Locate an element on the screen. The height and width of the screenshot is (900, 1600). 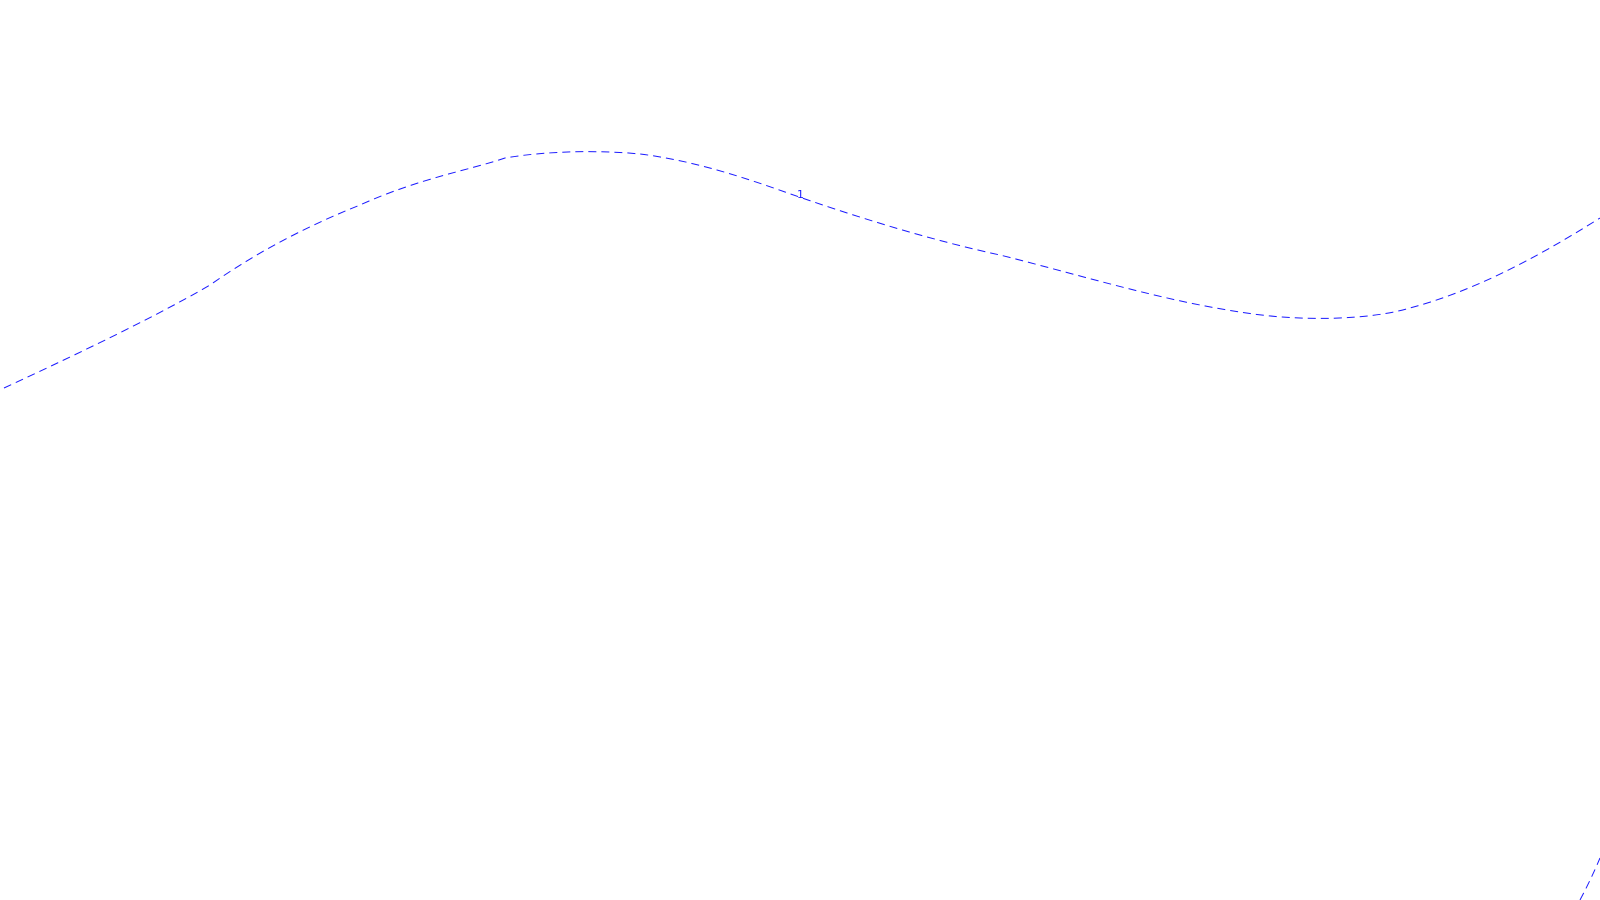
contour-label-1: 1 is located at coordinates (800, 194).